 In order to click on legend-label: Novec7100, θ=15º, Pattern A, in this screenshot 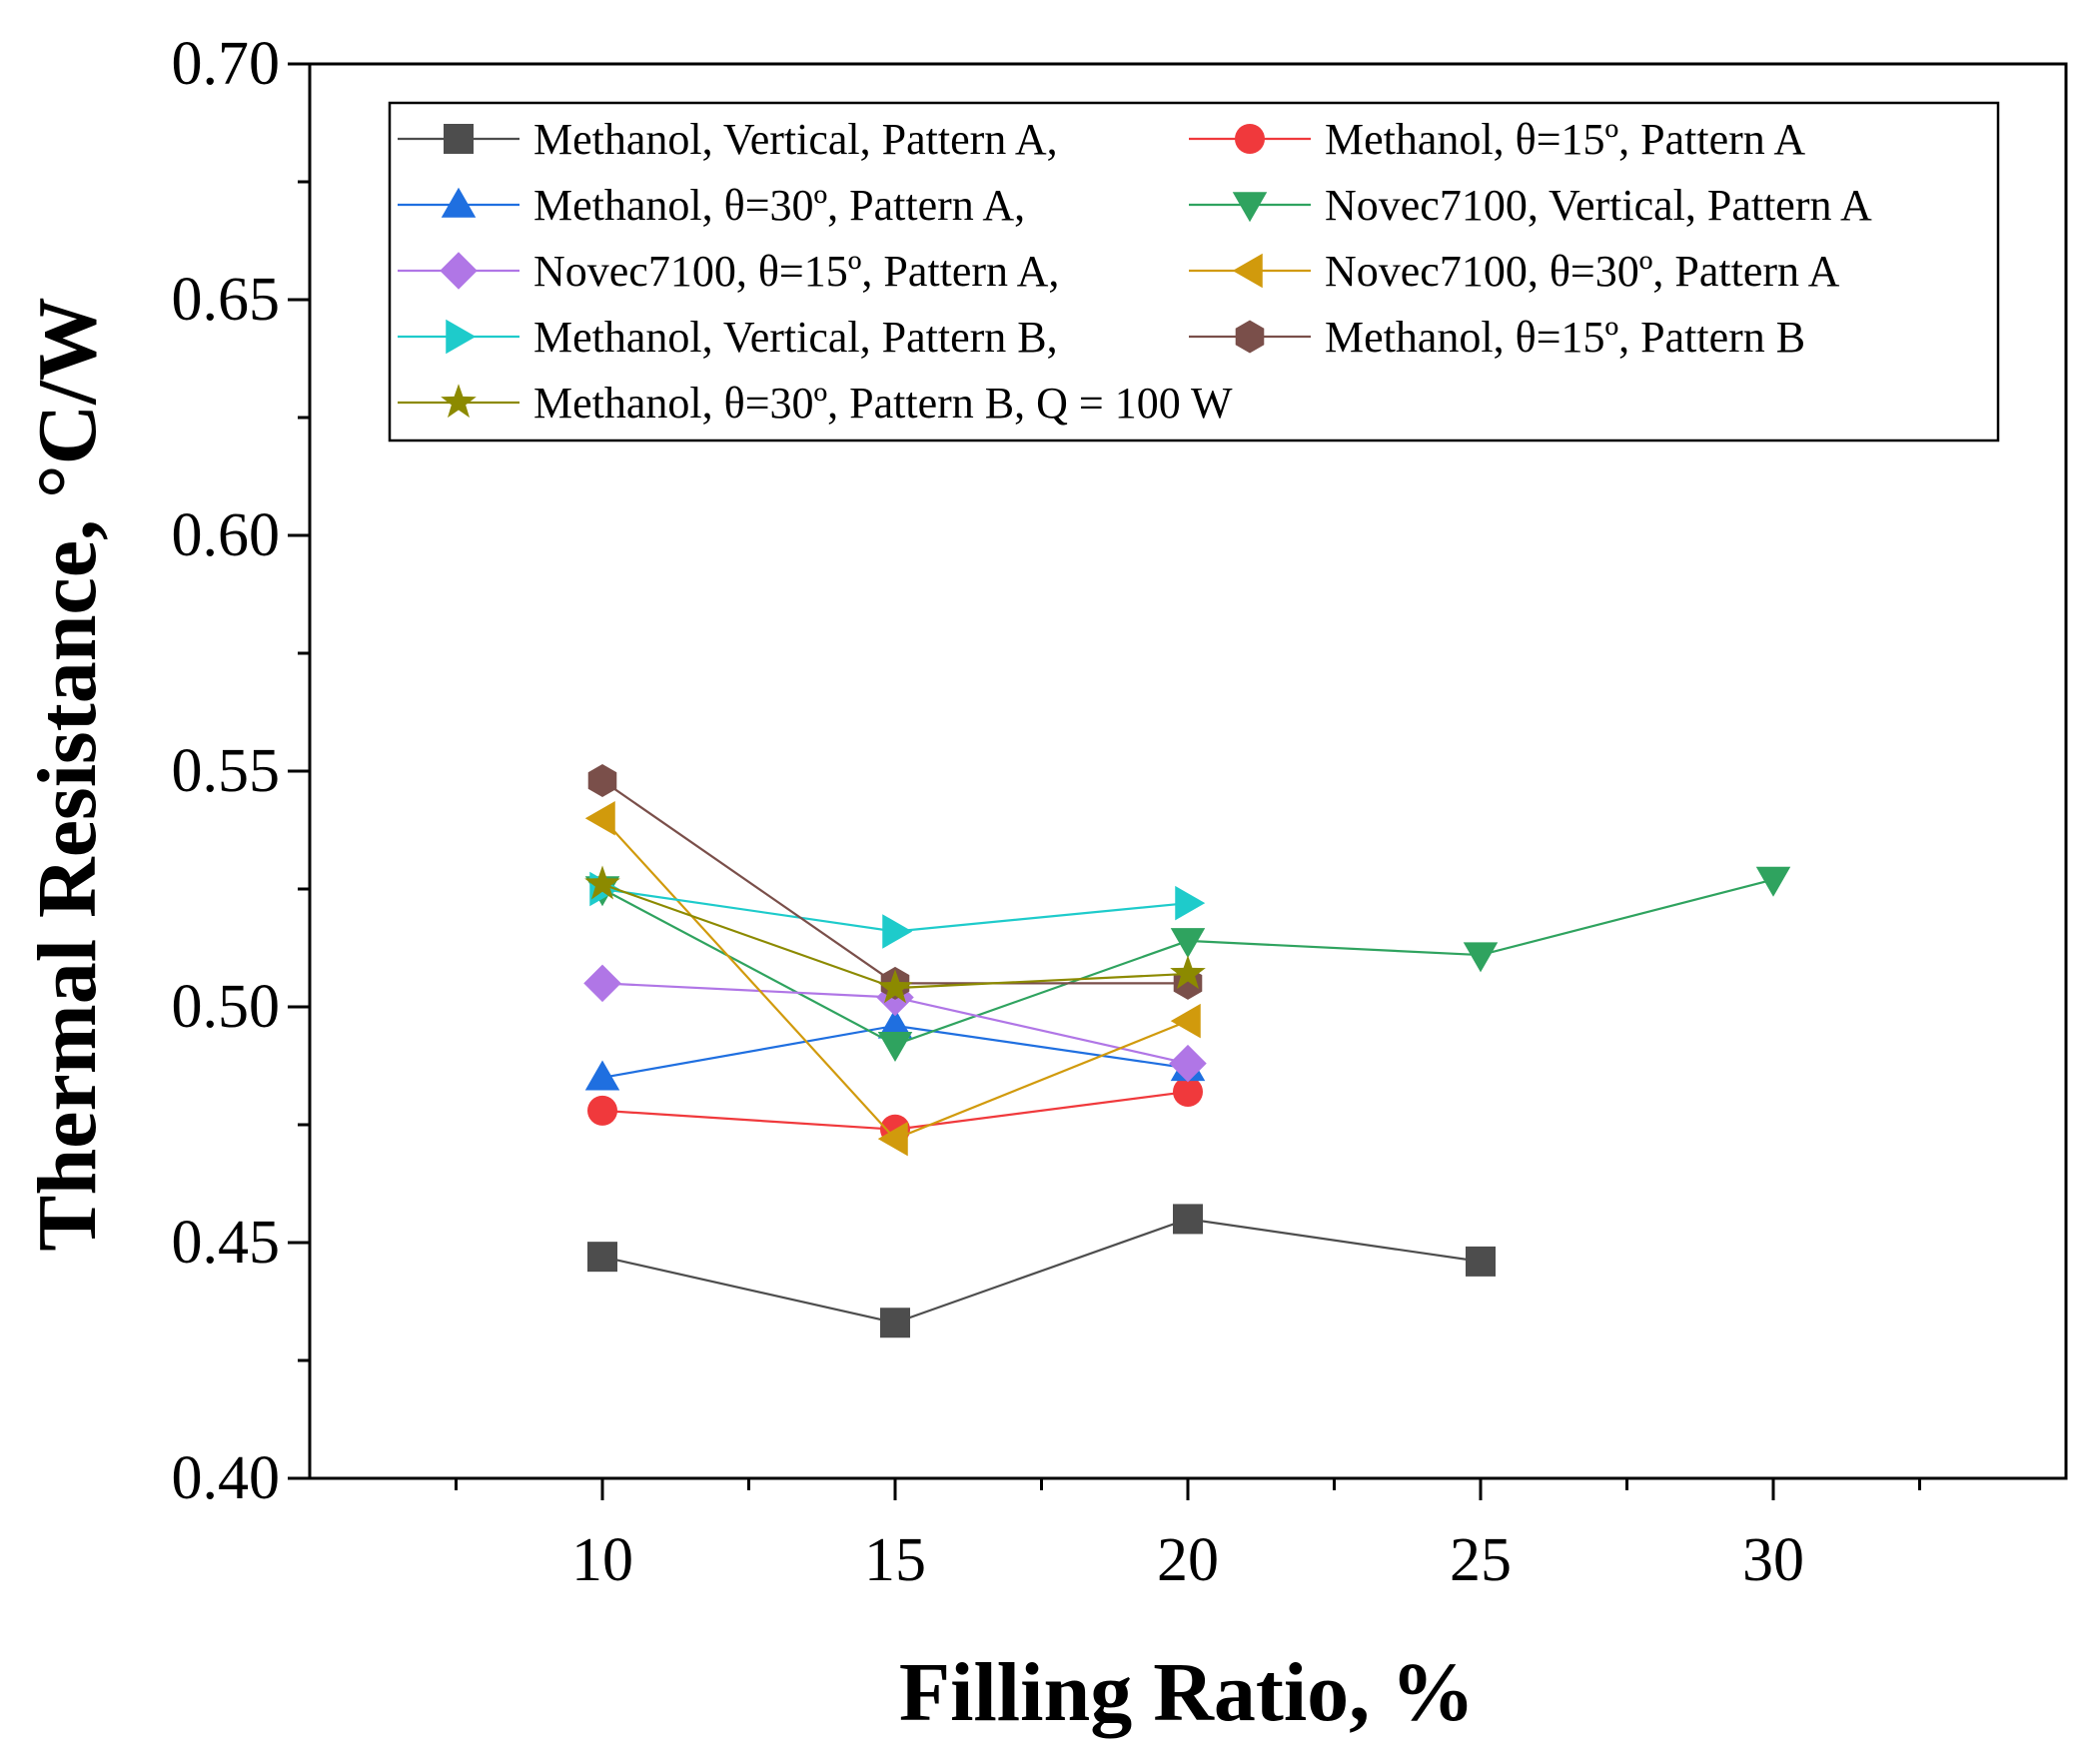, I will do `click(796, 271)`.